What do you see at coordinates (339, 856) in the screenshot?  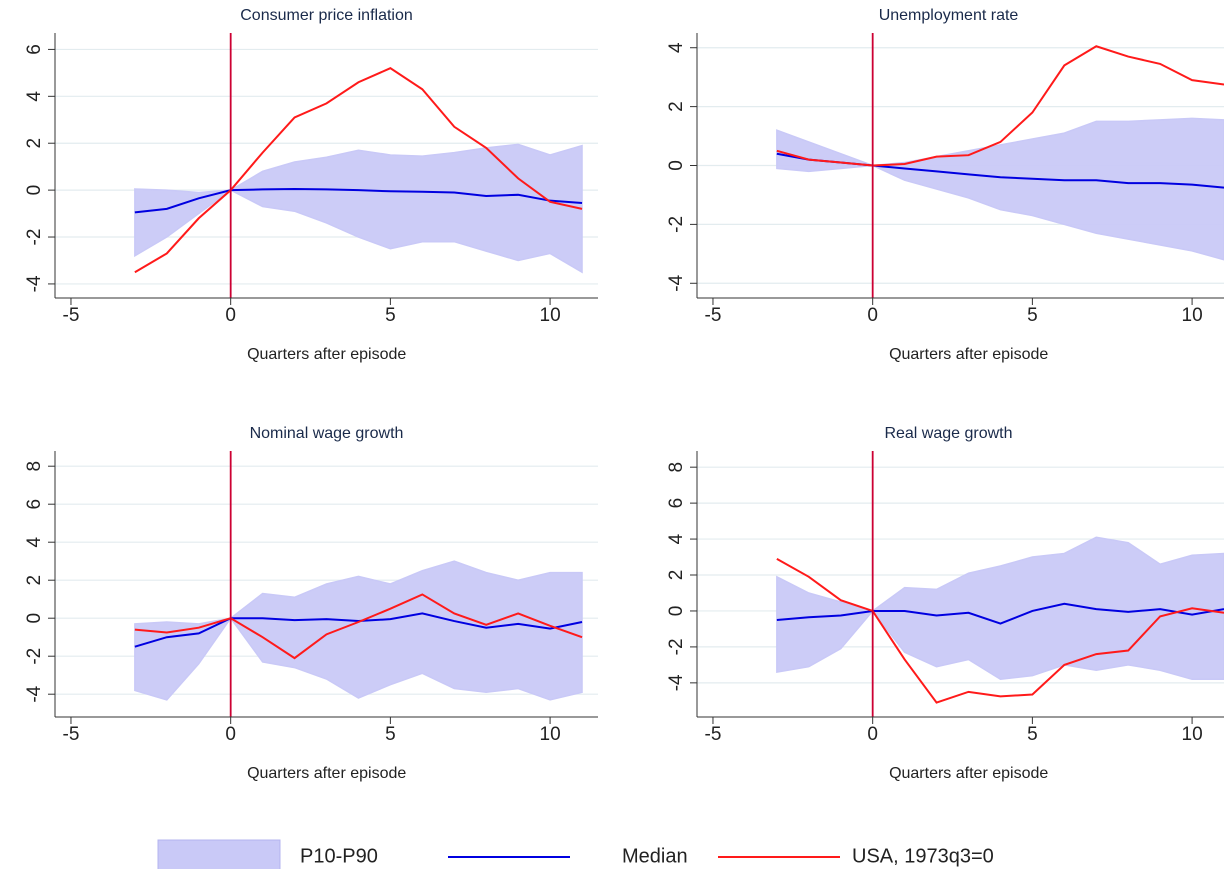 I see `legend-label: P10-P90` at bounding box center [339, 856].